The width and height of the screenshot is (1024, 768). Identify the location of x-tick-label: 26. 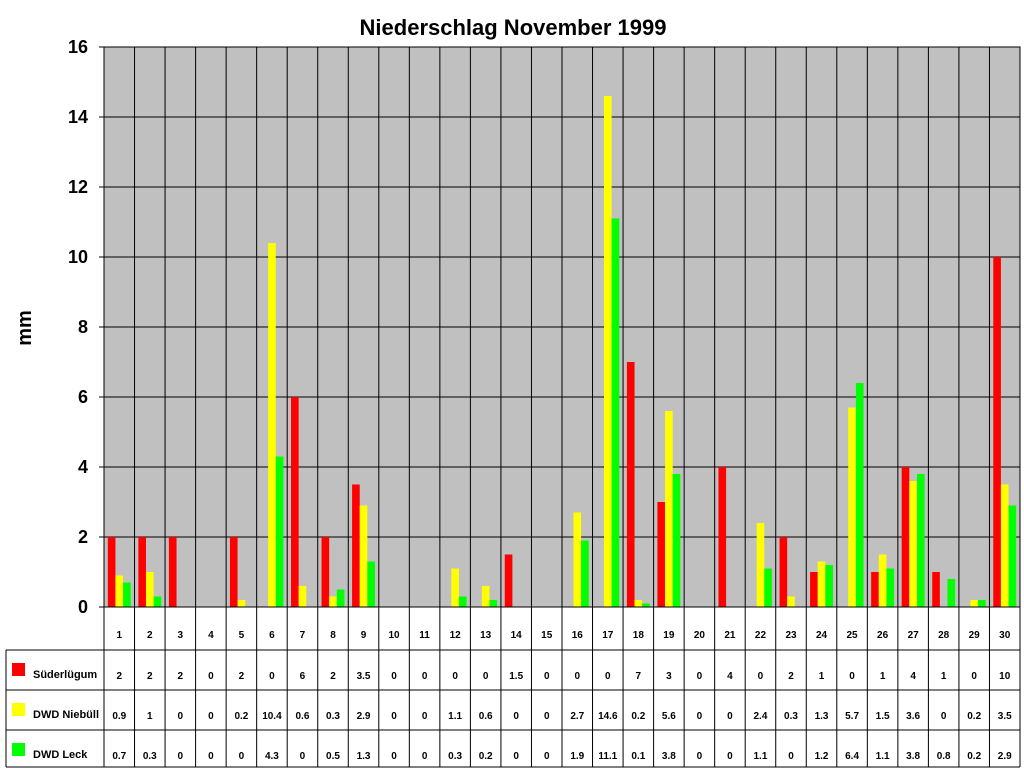
(883, 635).